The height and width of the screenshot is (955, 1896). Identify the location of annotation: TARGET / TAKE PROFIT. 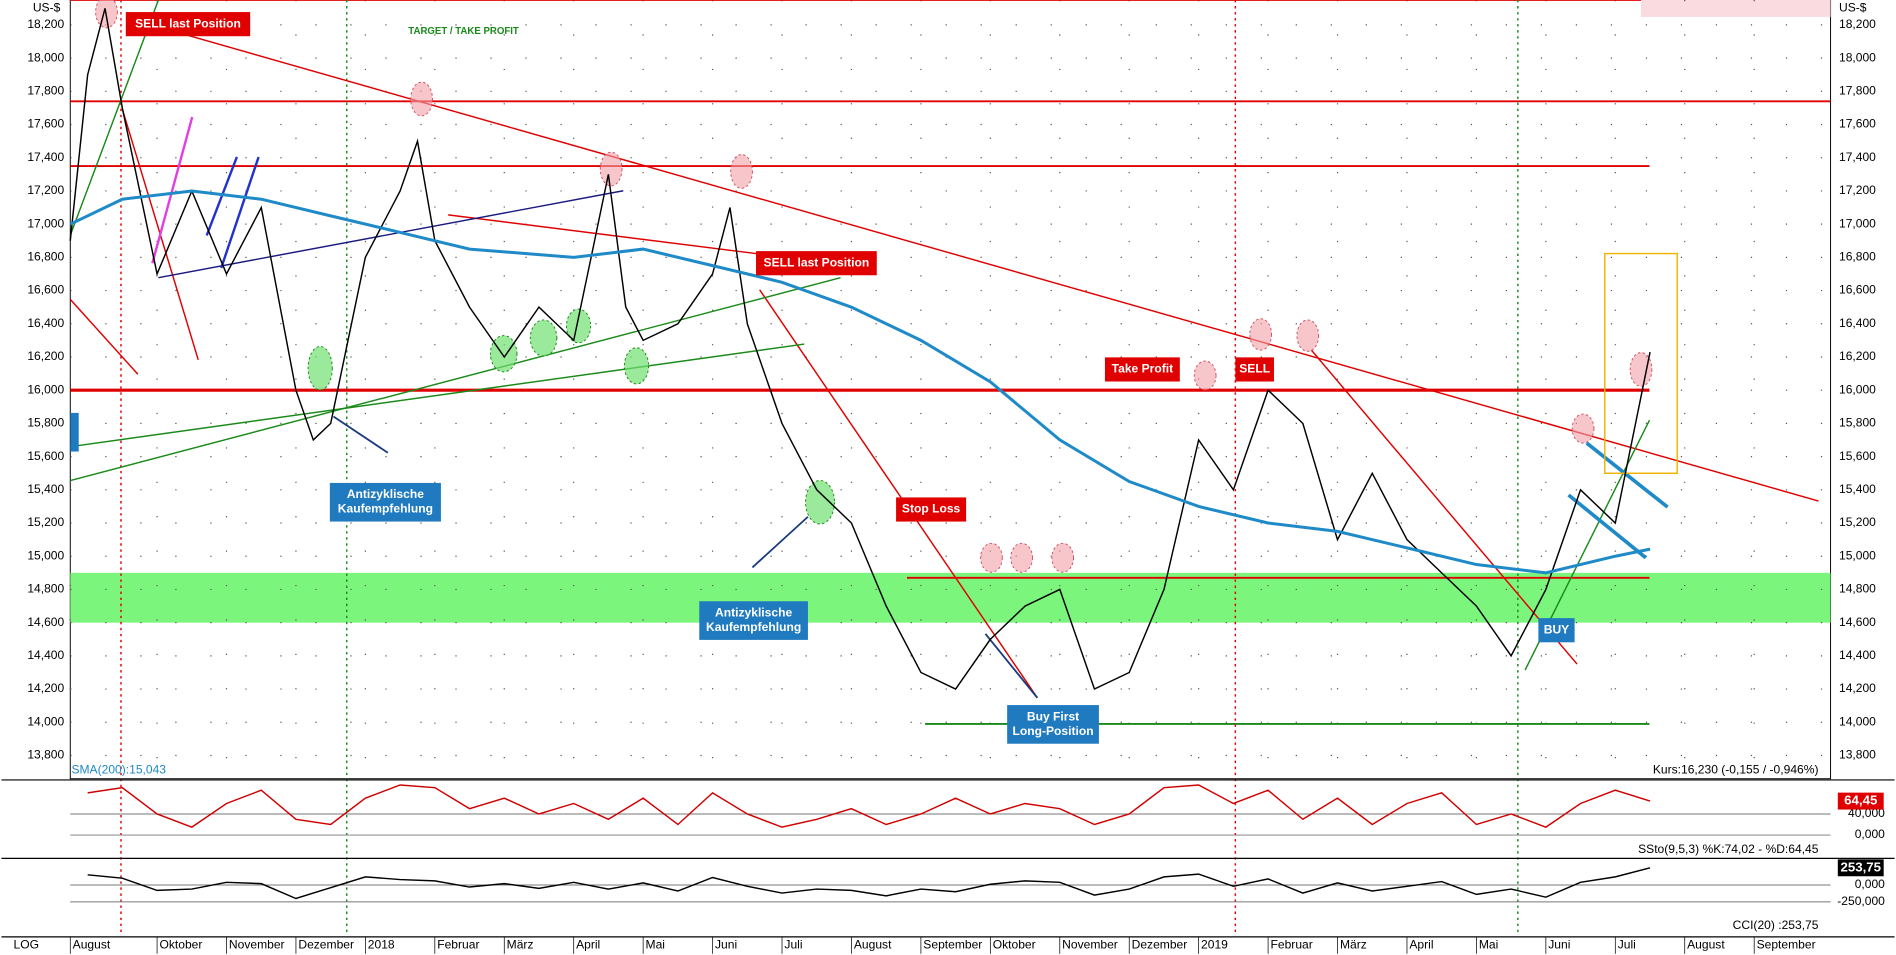
(463, 31).